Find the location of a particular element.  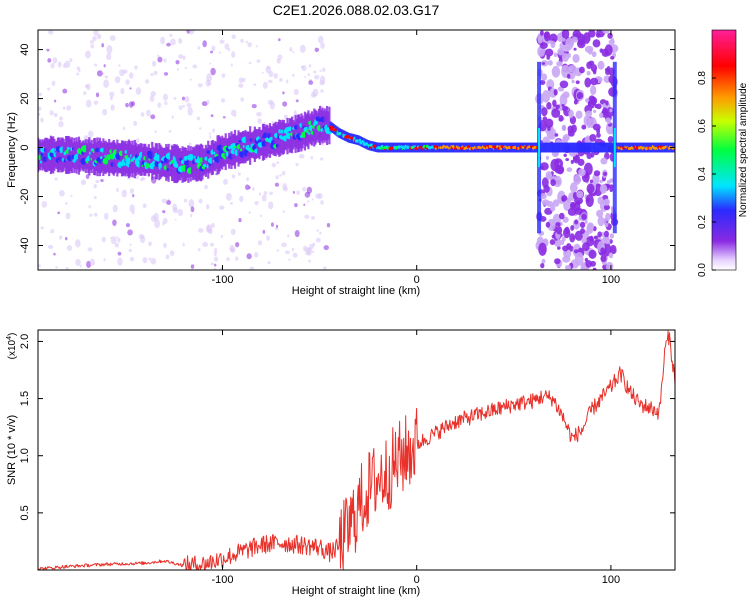

snr-ylabel: SNR (10 * v/v) is located at coordinates (12, 450).